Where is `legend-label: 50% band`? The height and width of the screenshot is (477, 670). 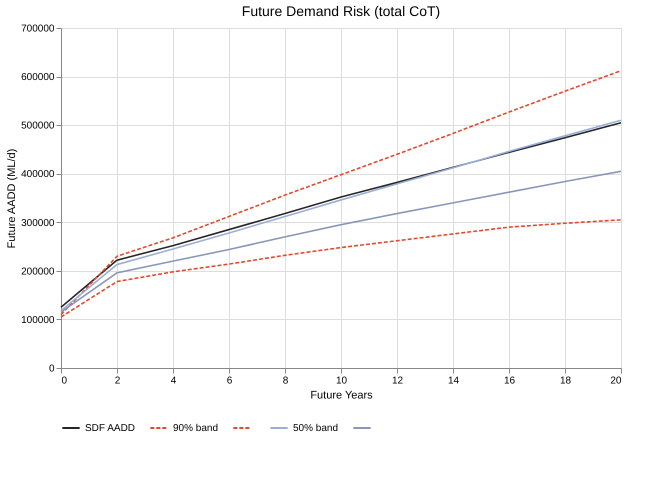 legend-label: 50% band is located at coordinates (315, 428).